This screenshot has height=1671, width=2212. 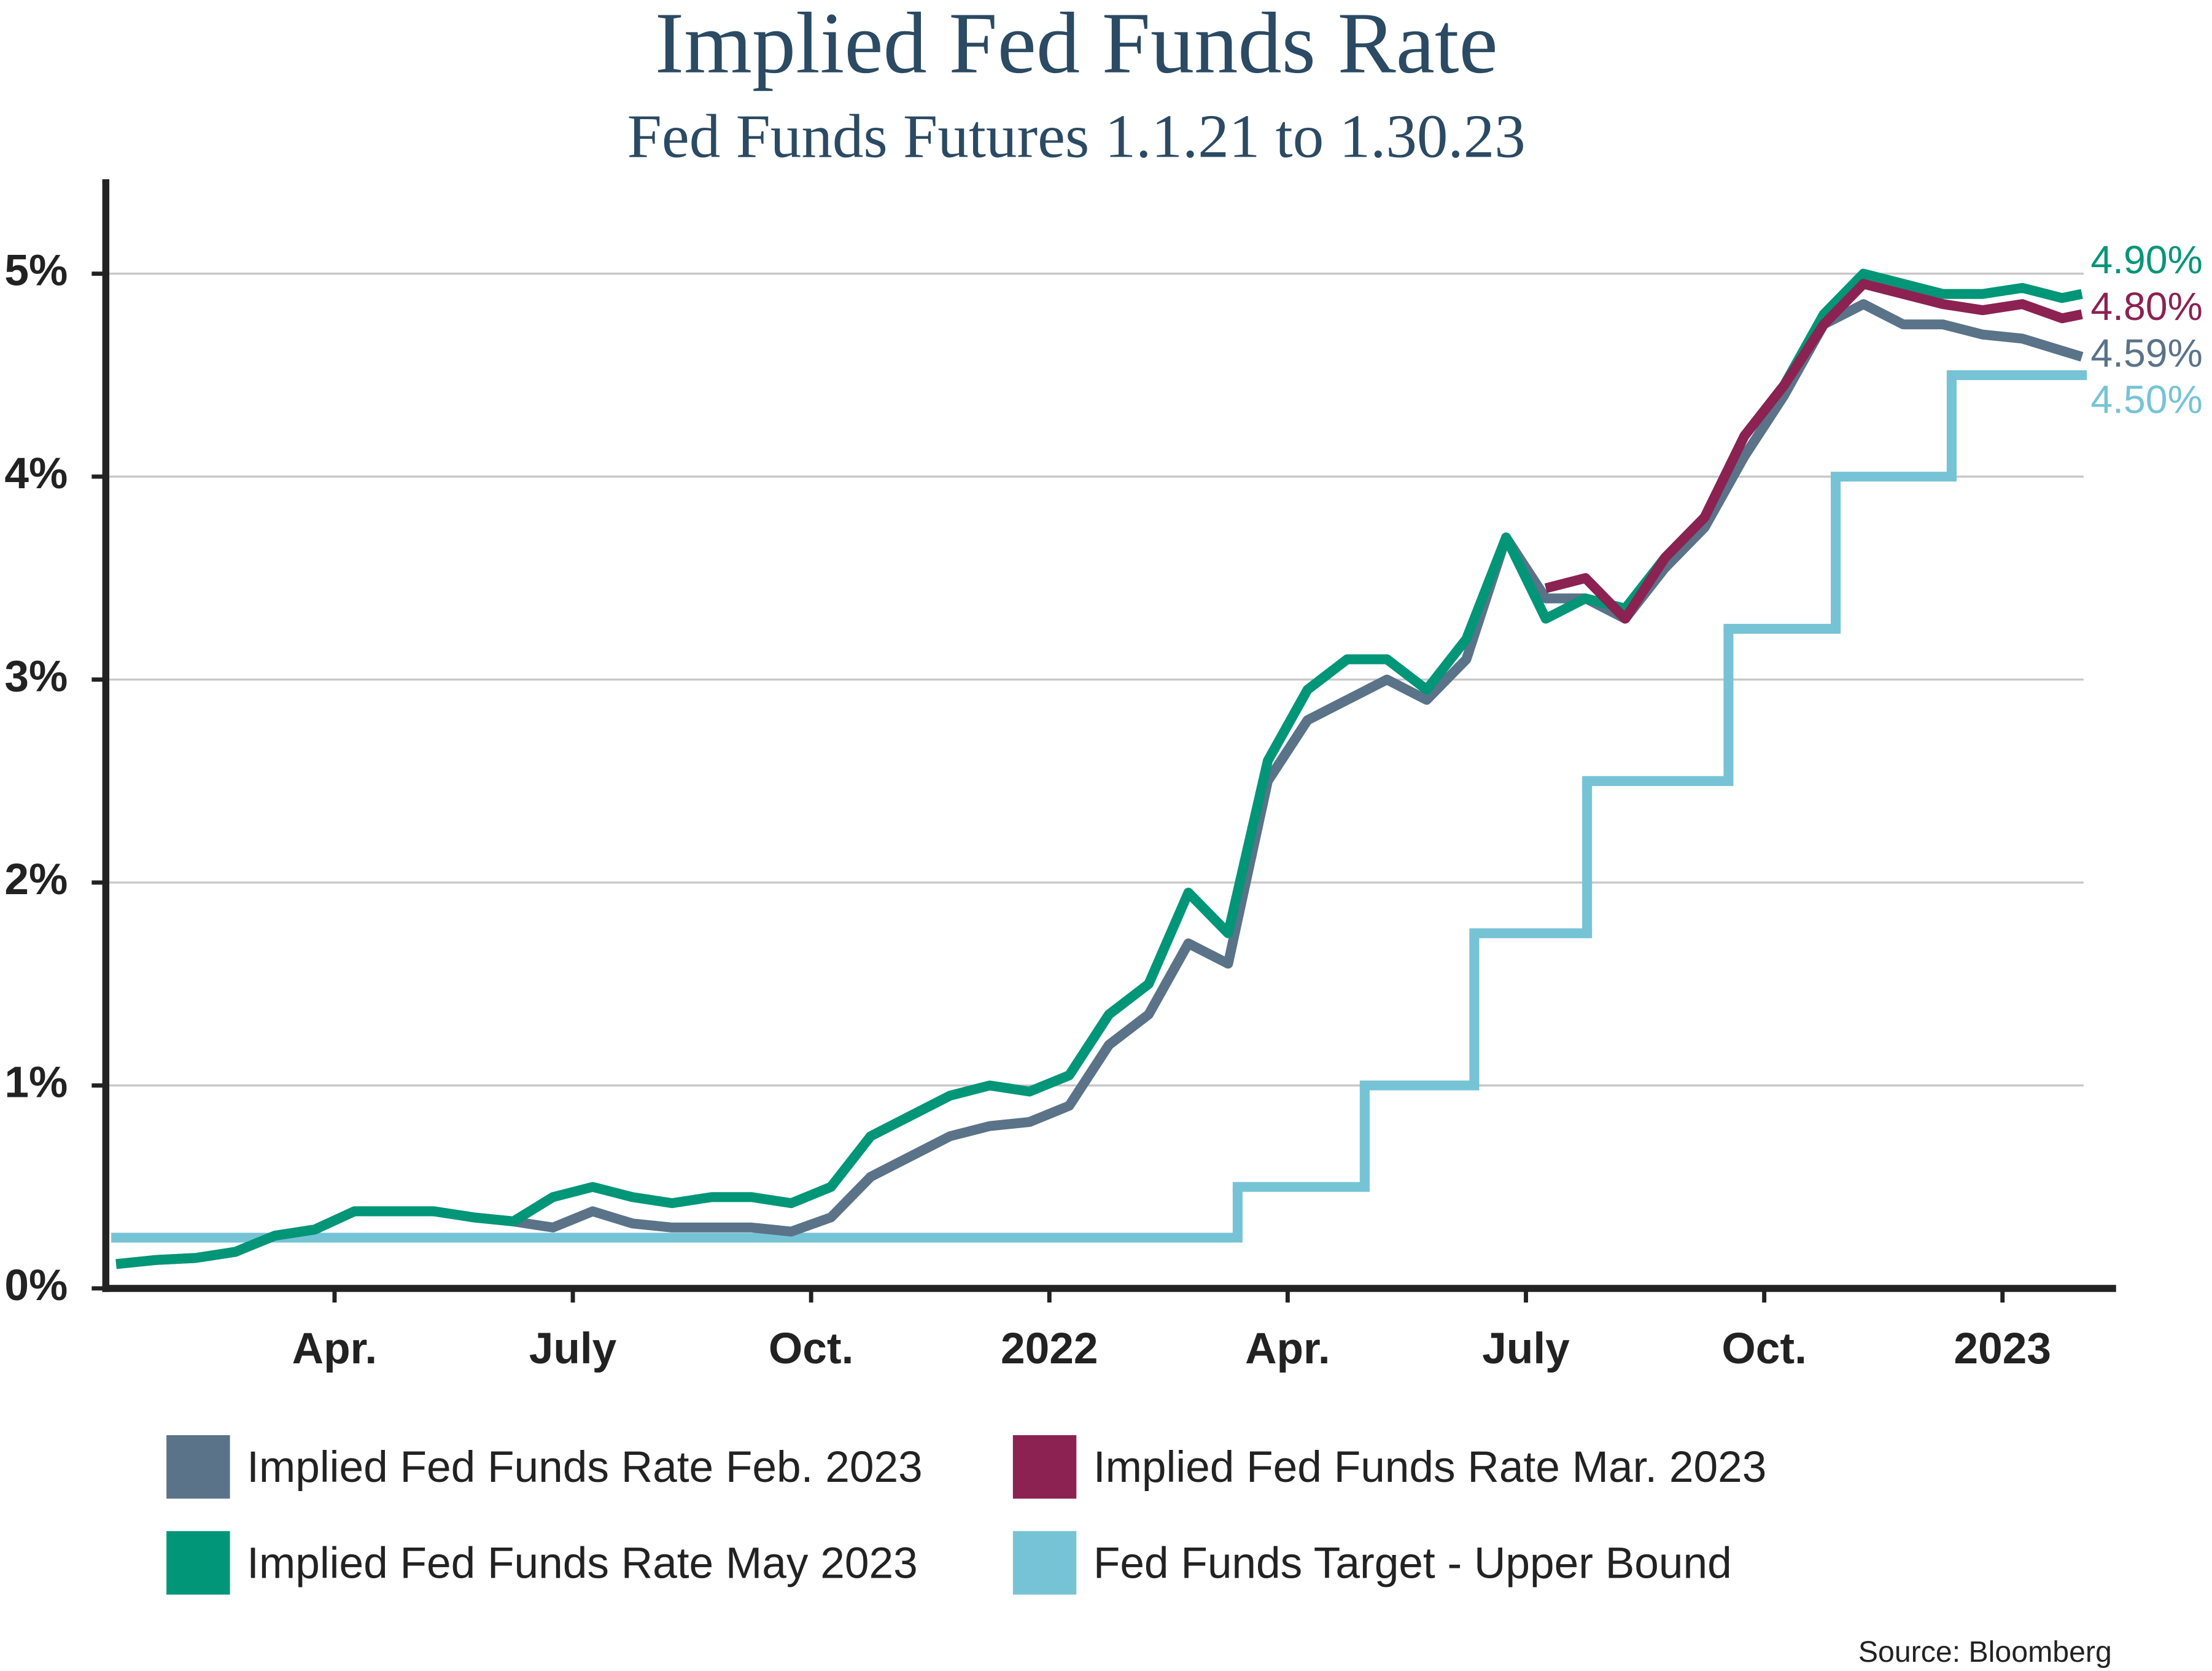 What do you see at coordinates (2146, 306) in the screenshot?
I see `end-label: 4.80%` at bounding box center [2146, 306].